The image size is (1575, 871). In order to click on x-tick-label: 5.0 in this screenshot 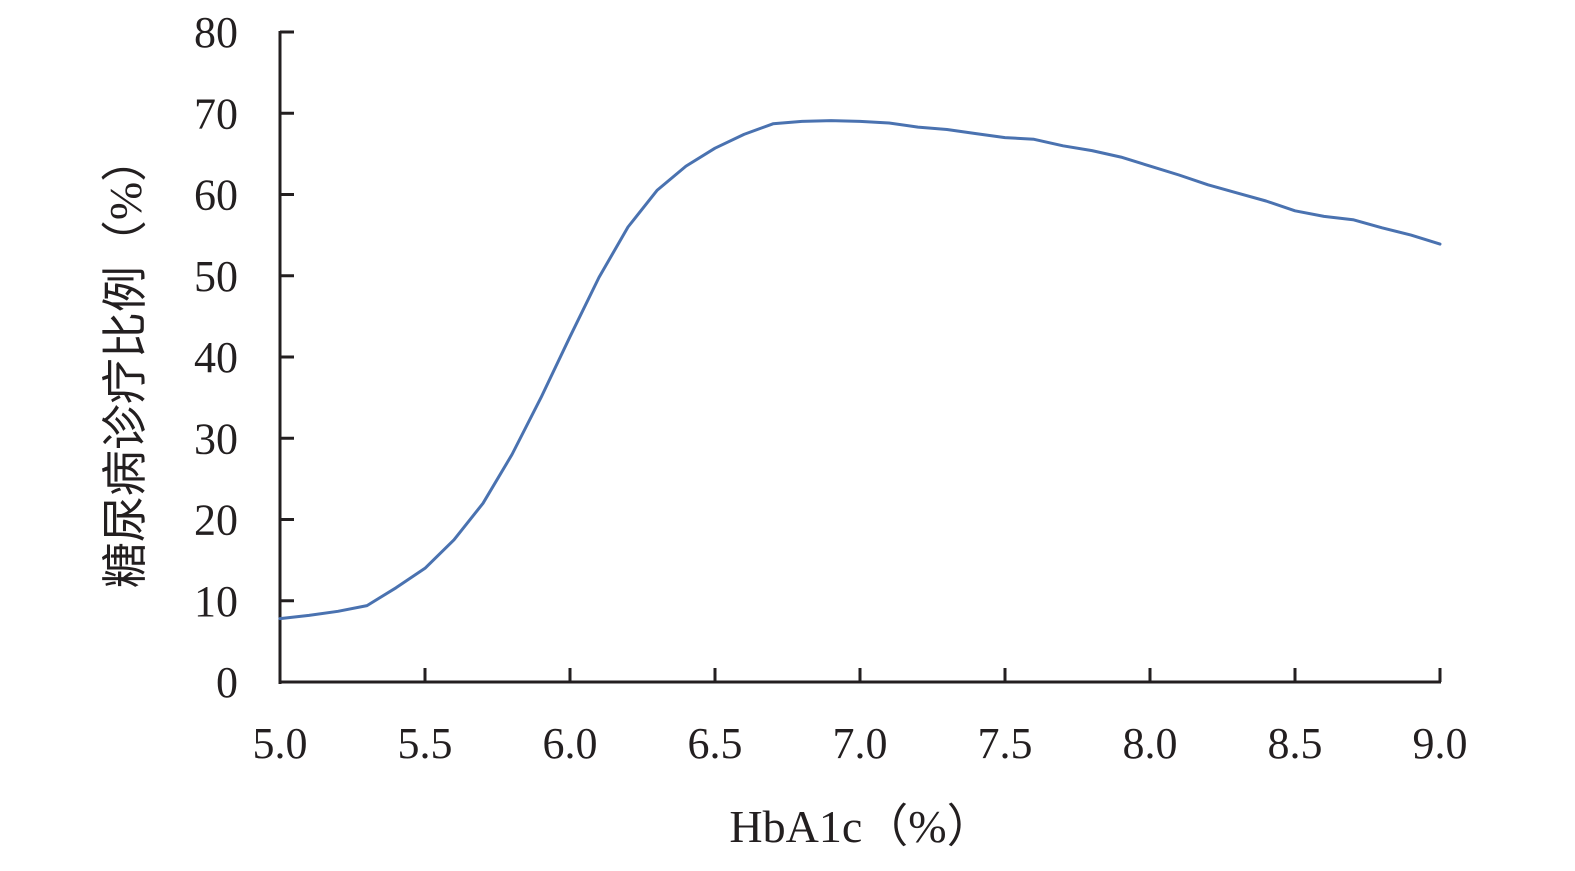, I will do `click(280, 743)`.